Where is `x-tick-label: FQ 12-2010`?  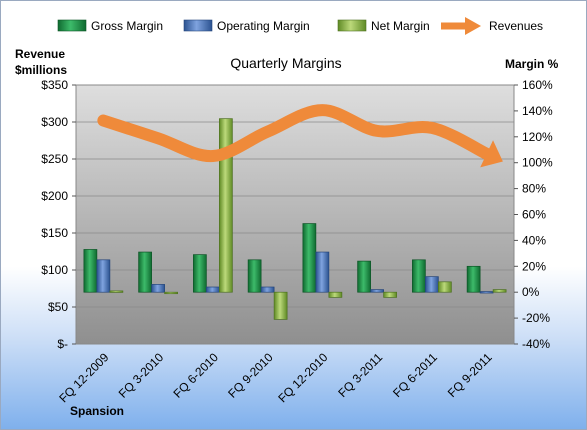 x-tick-label: FQ 12-2010 is located at coordinates (302, 377).